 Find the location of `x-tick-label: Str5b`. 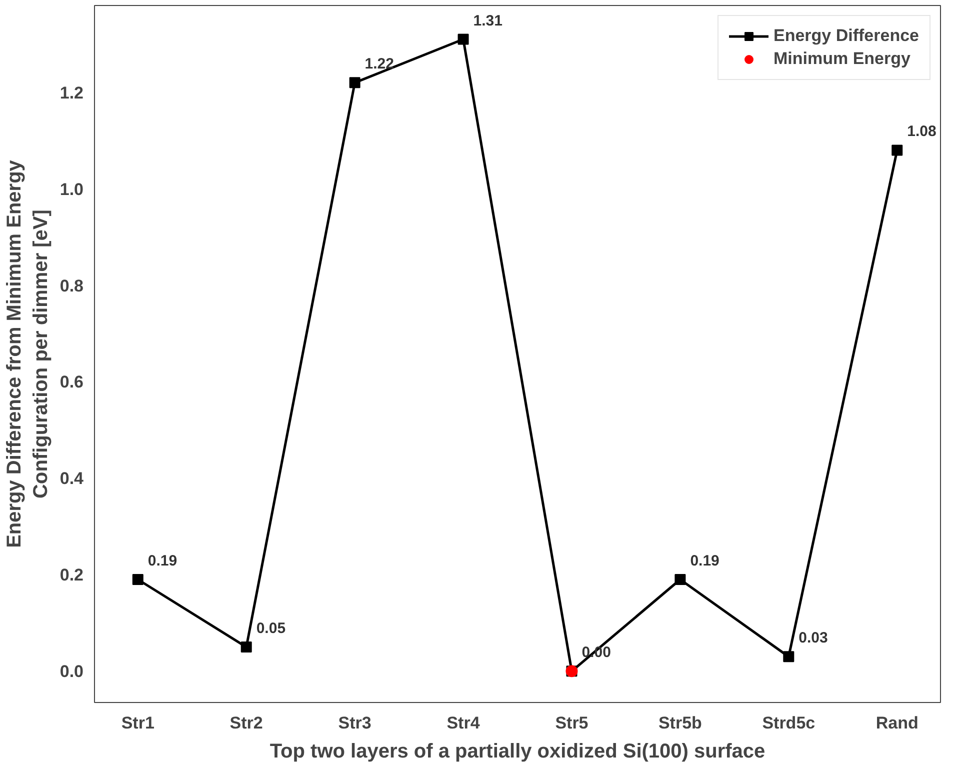

x-tick-label: Str5b is located at coordinates (680, 723).